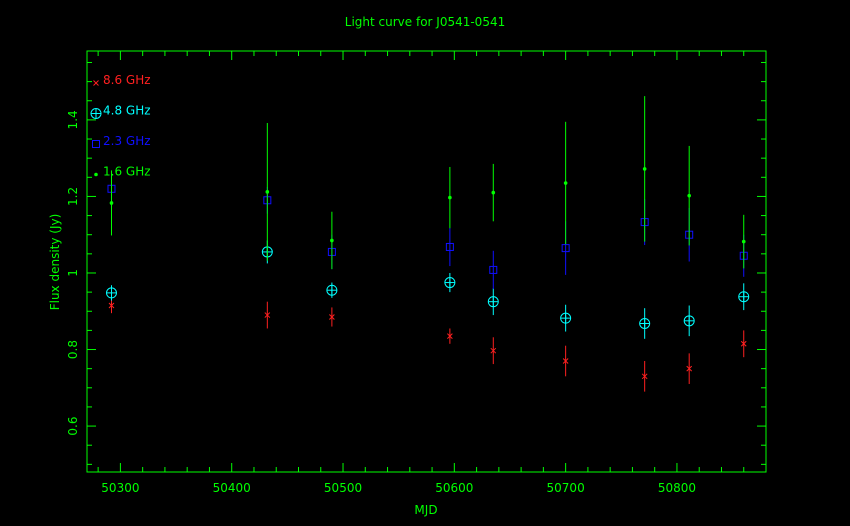 This screenshot has height=526, width=850. I want to click on x-tick-label: 50500, so click(343, 488).